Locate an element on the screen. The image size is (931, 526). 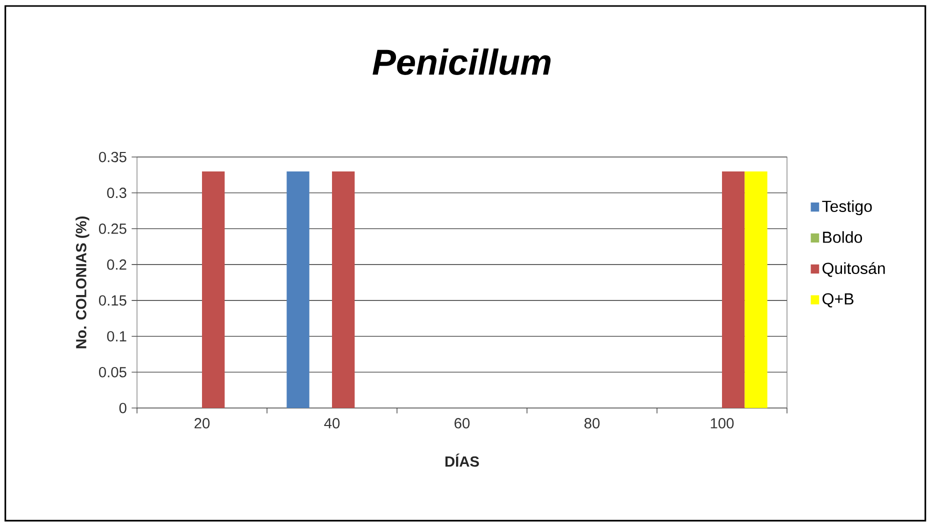
x-tick-label: 20 is located at coordinates (202, 423).